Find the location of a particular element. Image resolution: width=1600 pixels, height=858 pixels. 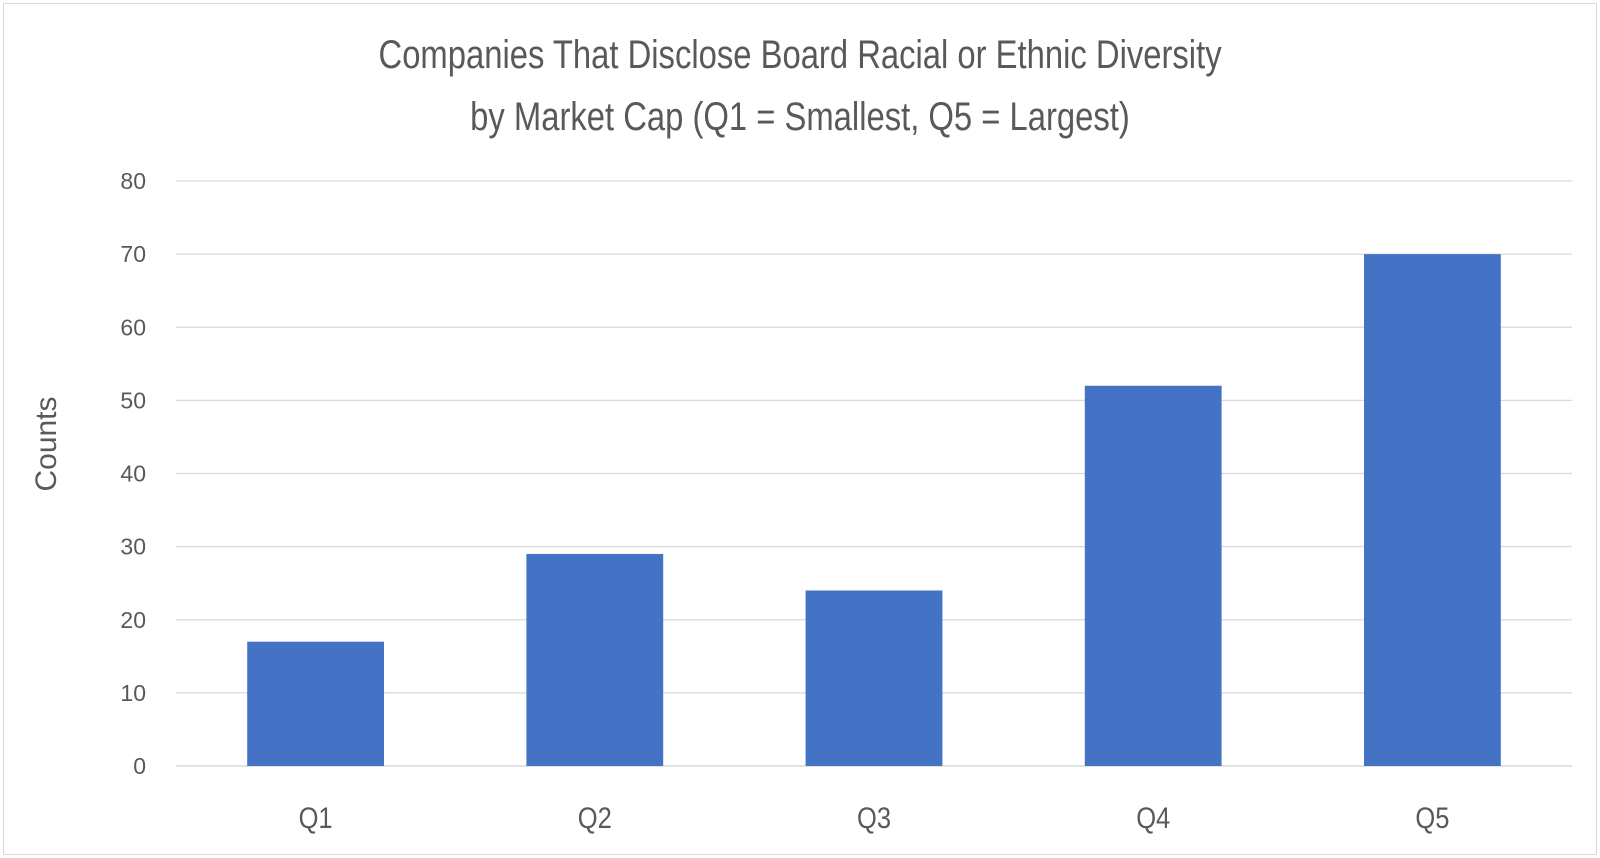

x-tick-label: Q3 is located at coordinates (874, 817).